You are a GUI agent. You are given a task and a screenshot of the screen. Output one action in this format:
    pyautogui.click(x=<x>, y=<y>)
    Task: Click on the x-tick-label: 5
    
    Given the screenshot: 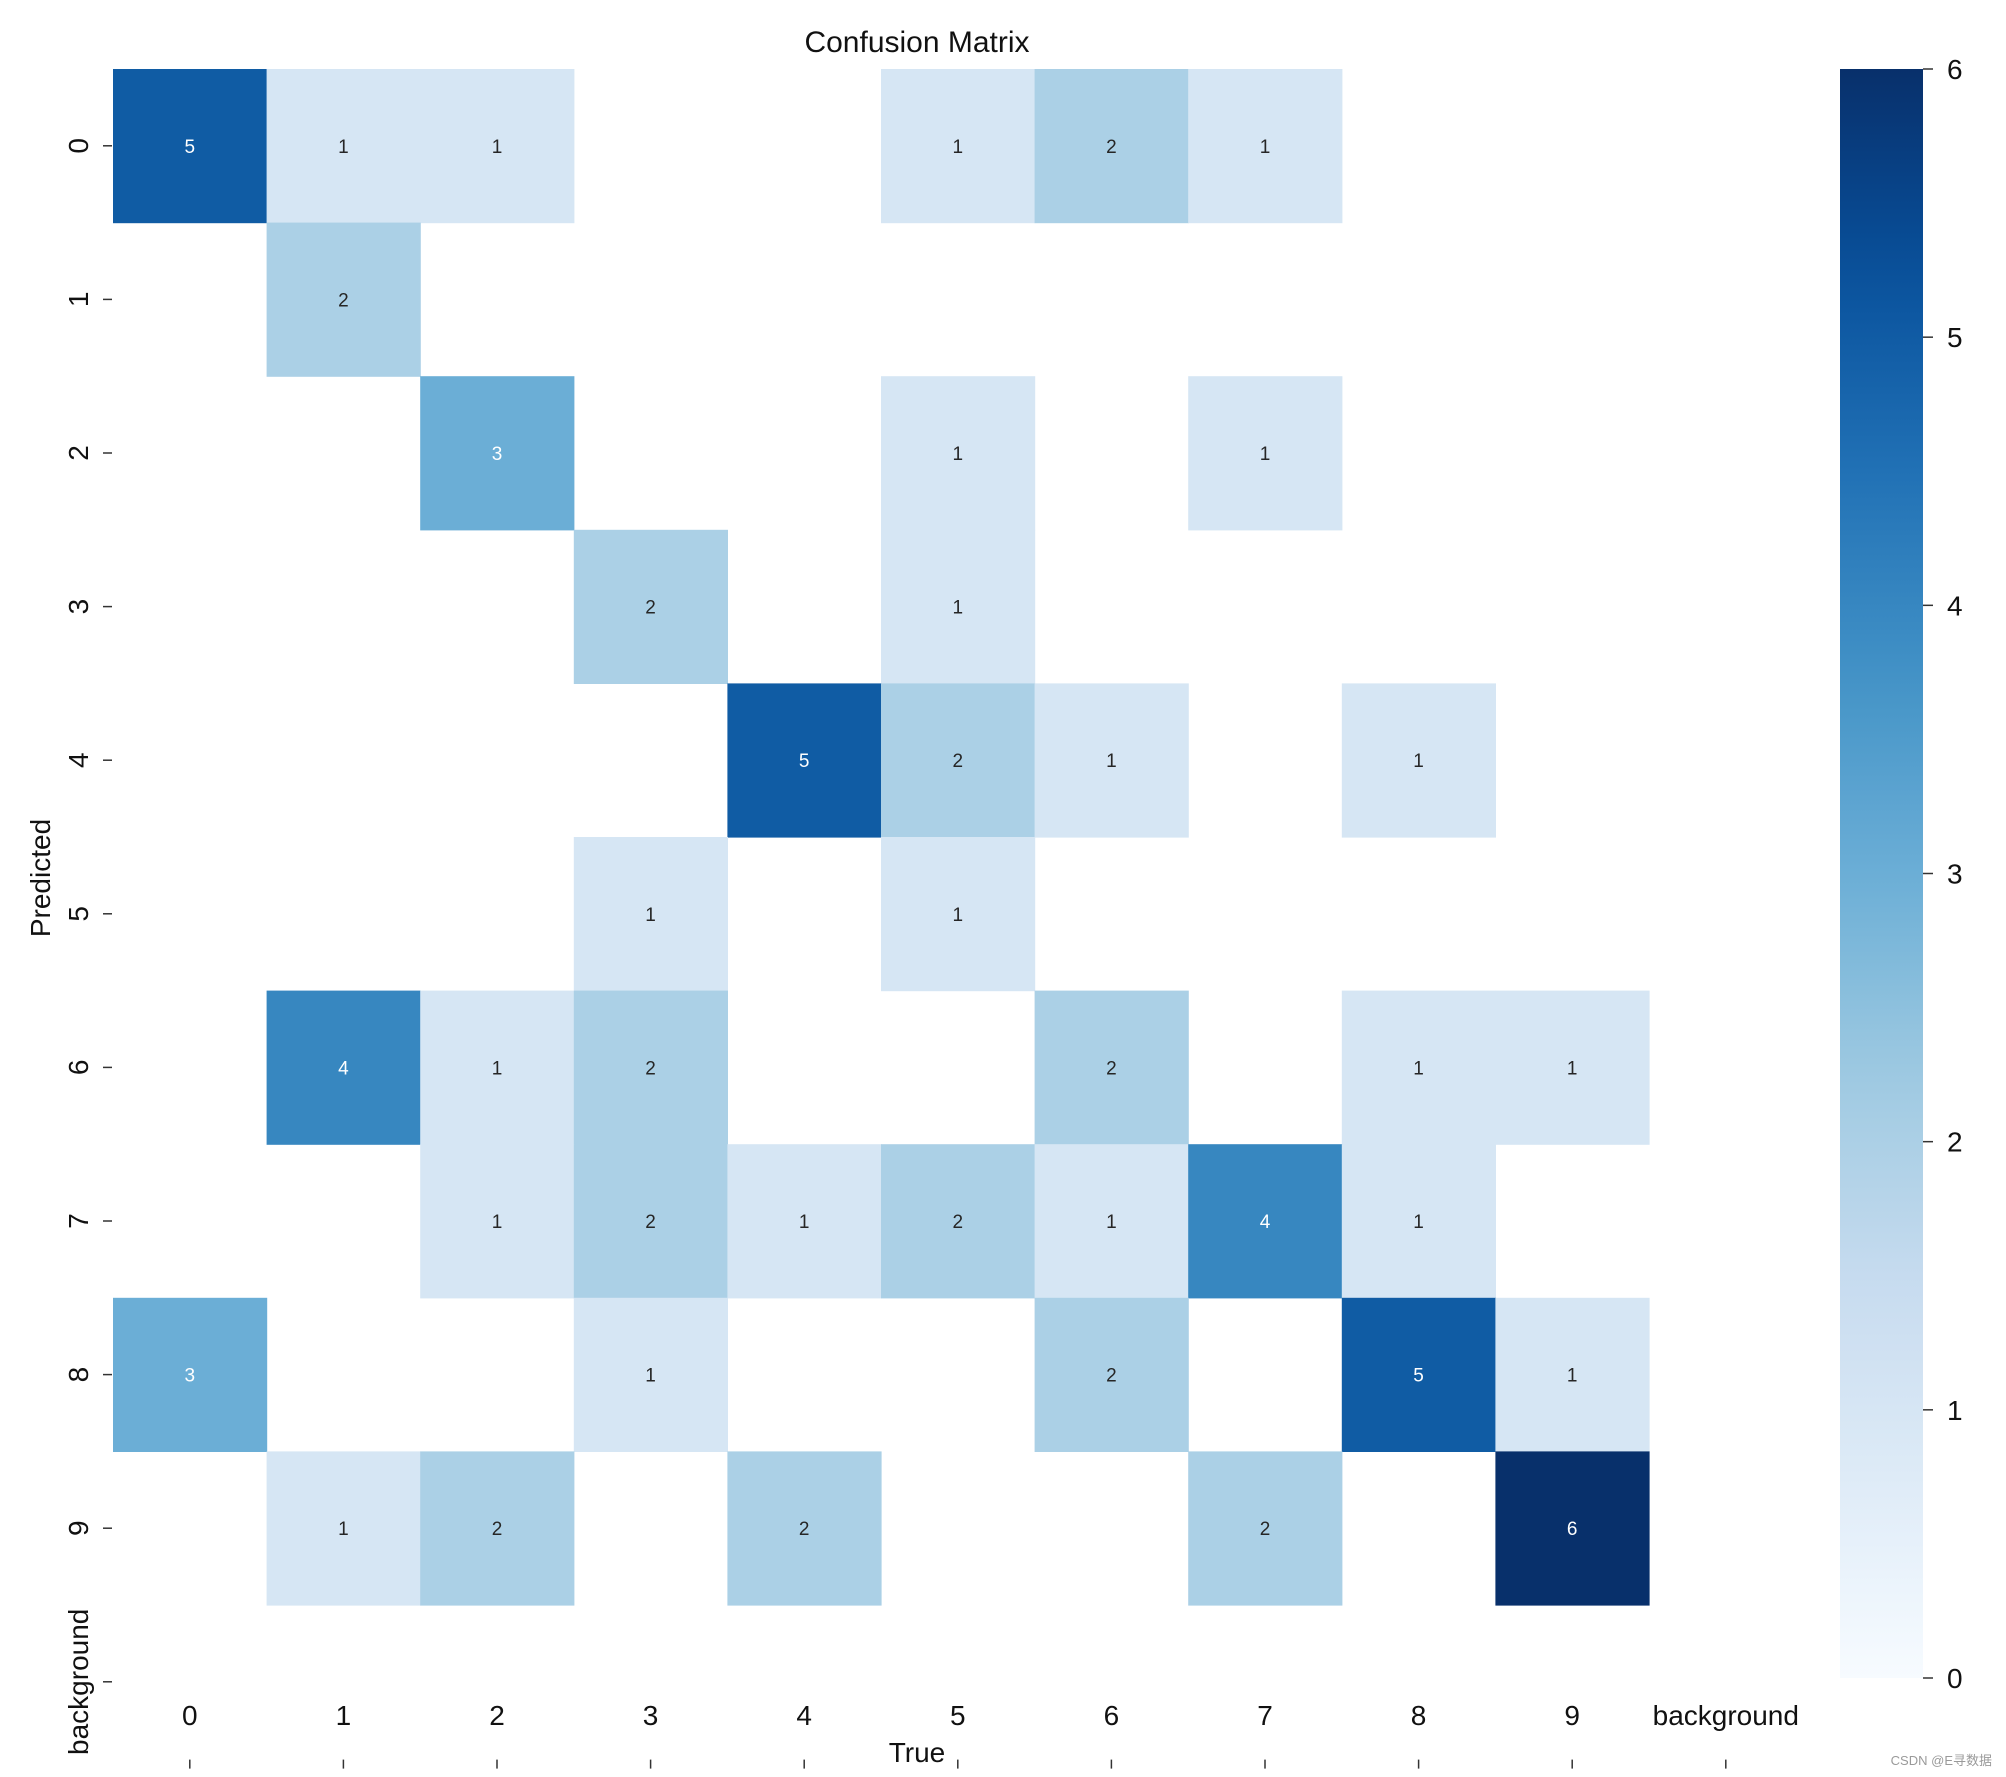 What is the action you would take?
    pyautogui.click(x=958, y=1715)
    